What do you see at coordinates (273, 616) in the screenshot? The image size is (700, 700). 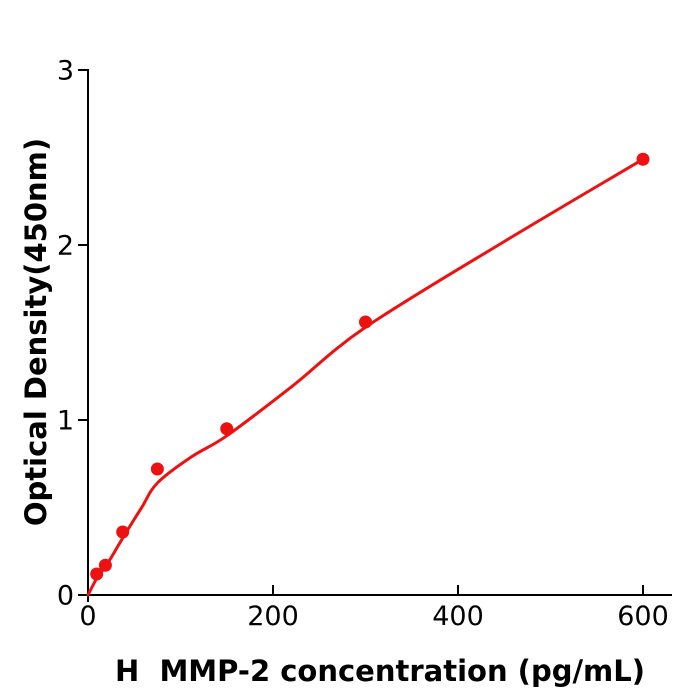 I see `x-tick-label: 200` at bounding box center [273, 616].